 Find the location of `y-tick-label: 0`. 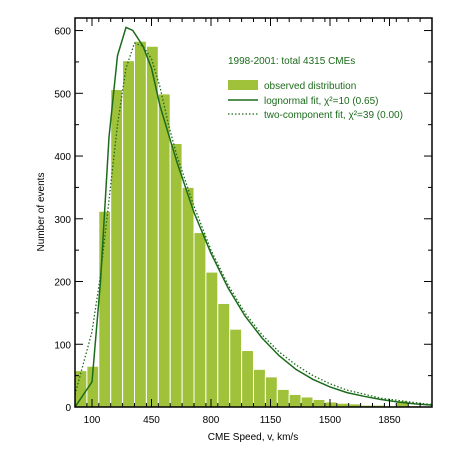

y-tick-label: 0 is located at coordinates (68, 408).